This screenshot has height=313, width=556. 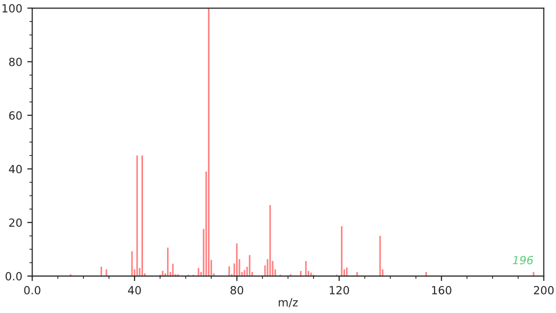 I want to click on y-tick-label: 80, so click(x=15, y=62).